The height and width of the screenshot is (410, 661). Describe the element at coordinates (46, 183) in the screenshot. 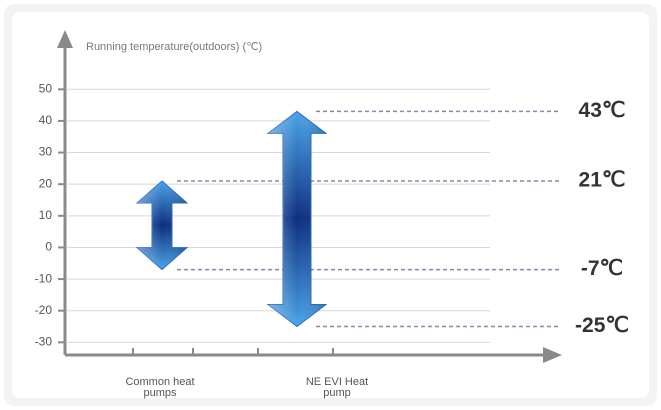

I see `y-tick-label: 20` at that location.